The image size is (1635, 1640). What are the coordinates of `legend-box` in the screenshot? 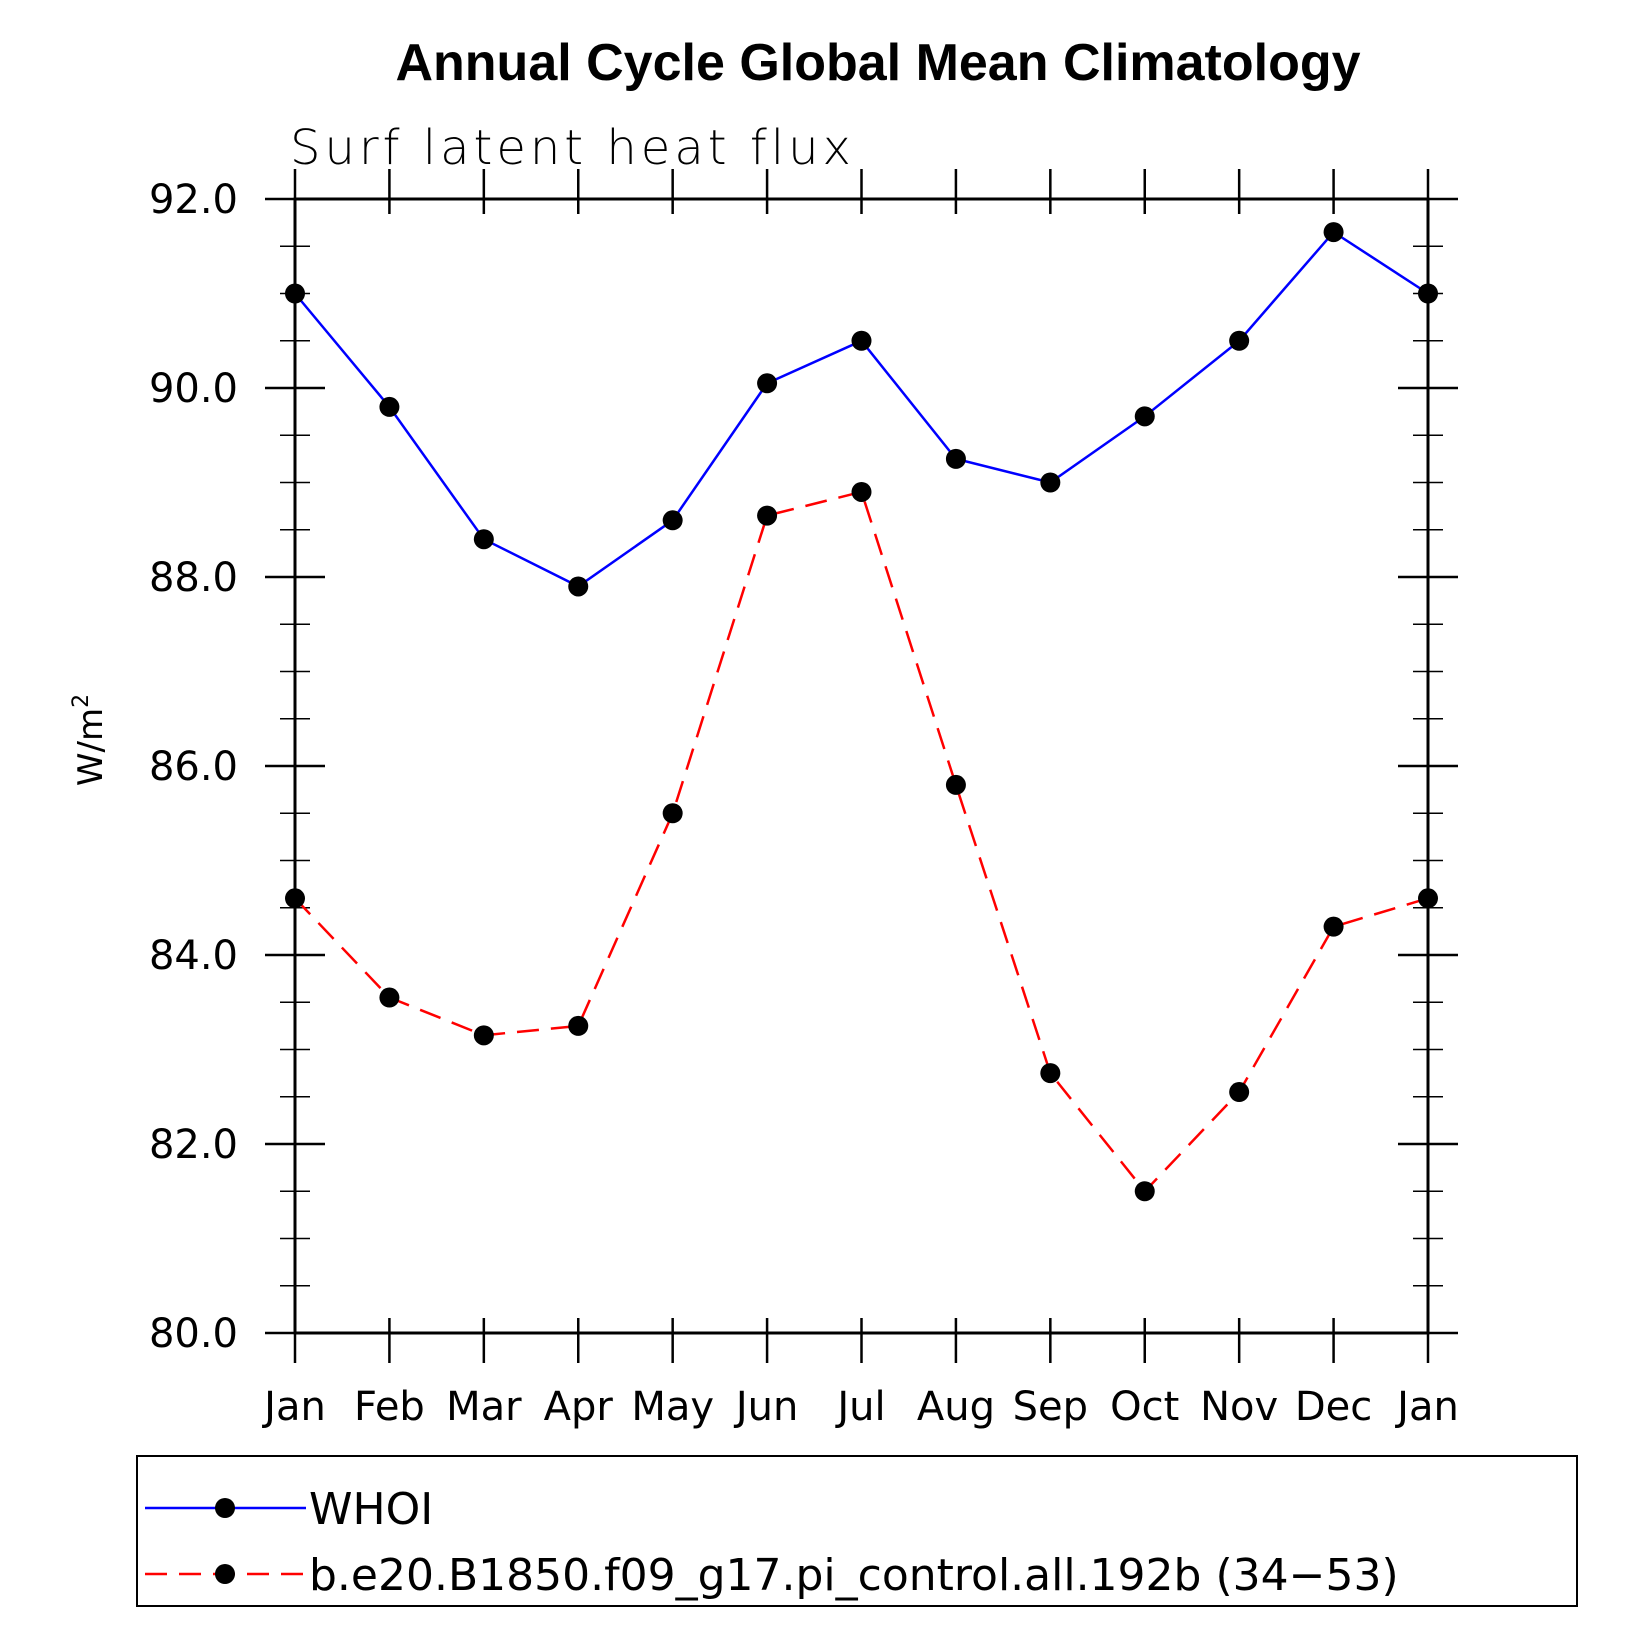 It's located at (857, 1531).